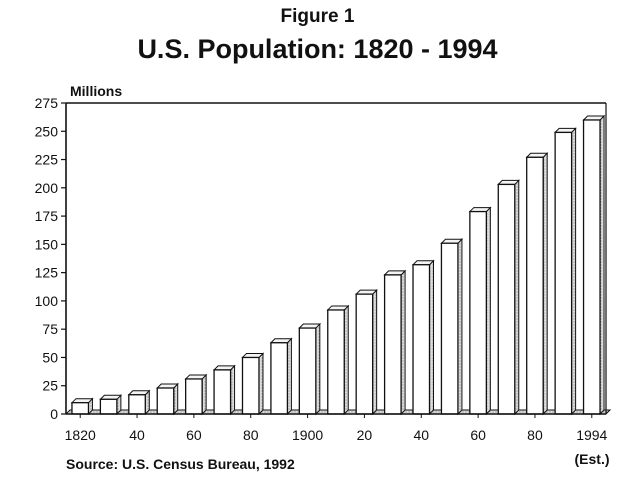 The width and height of the screenshot is (635, 480). I want to click on y-tick-label-150: 150, so click(47, 244).